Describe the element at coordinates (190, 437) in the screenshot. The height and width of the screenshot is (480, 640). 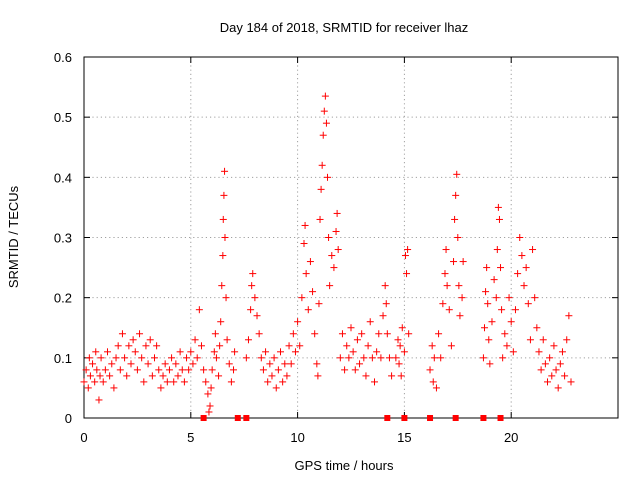
I see `x-tick-label: 5` at that location.